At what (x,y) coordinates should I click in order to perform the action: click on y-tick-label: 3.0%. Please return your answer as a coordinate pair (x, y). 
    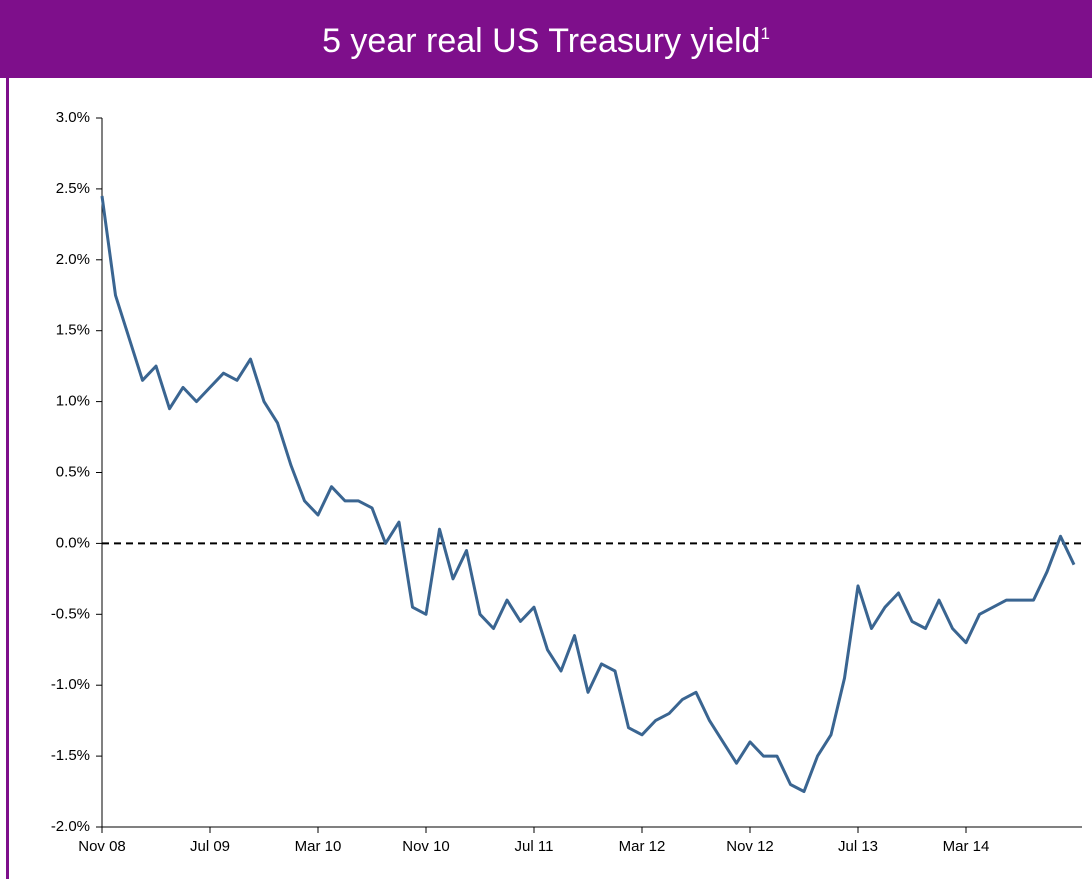
    Looking at the image, I should click on (73, 117).